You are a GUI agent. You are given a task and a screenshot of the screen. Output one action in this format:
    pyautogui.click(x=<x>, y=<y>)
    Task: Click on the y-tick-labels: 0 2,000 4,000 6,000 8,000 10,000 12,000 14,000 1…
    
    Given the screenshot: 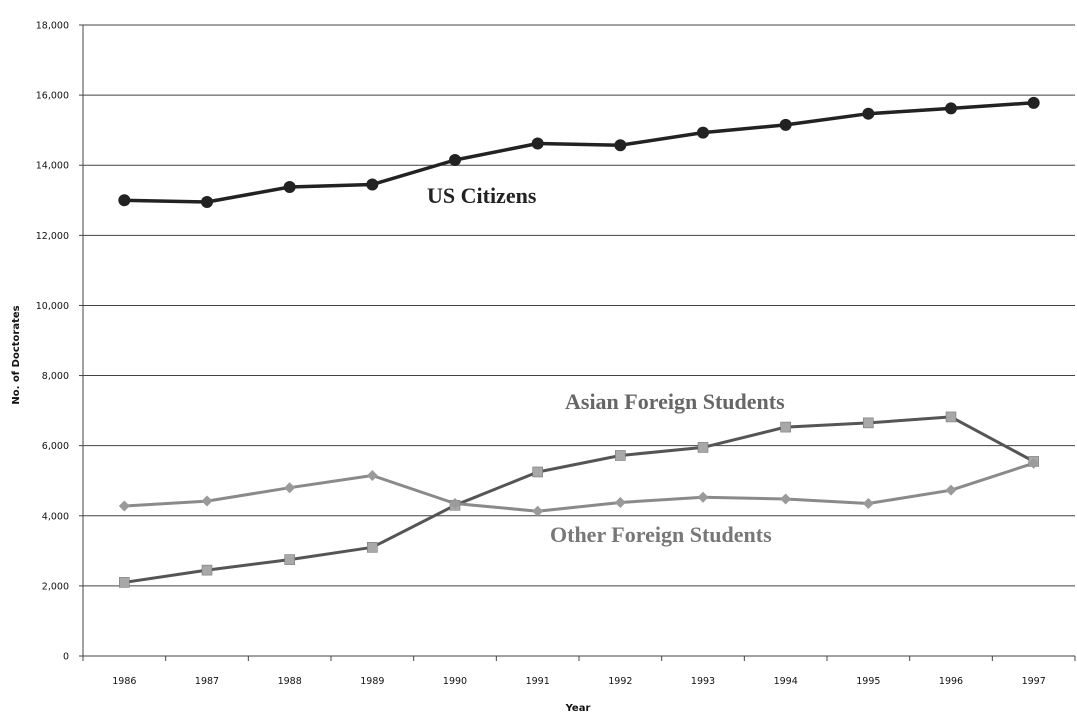 What is the action you would take?
    pyautogui.click(x=52, y=342)
    